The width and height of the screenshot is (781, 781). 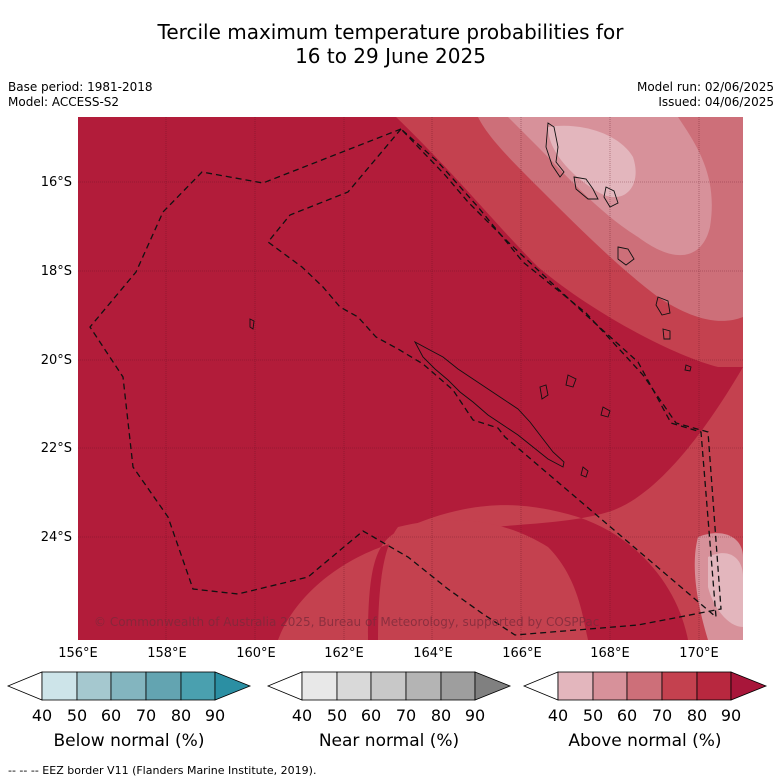 What do you see at coordinates (662, 715) in the screenshot?
I see `cbar-above-tick: 70` at bounding box center [662, 715].